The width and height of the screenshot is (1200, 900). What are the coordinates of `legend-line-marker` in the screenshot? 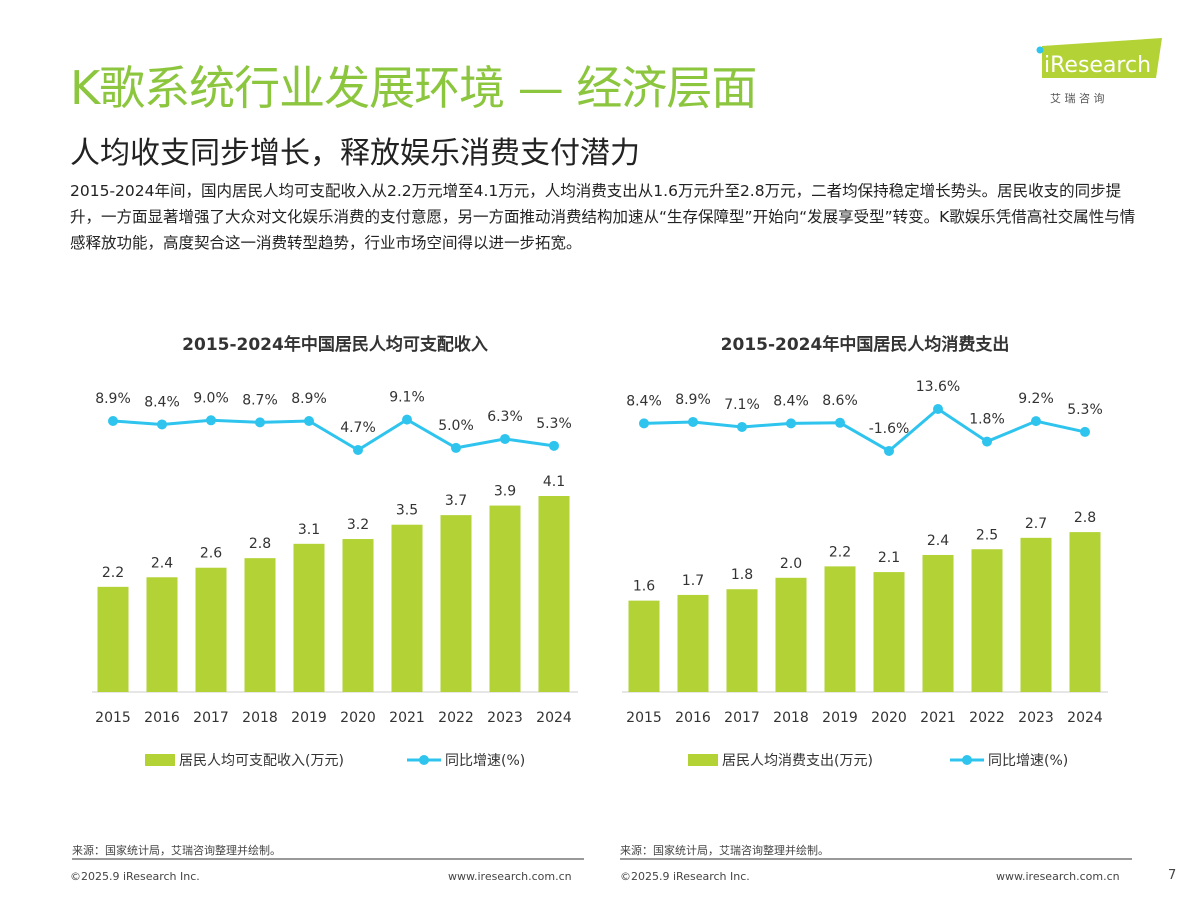 It's located at (967, 760).